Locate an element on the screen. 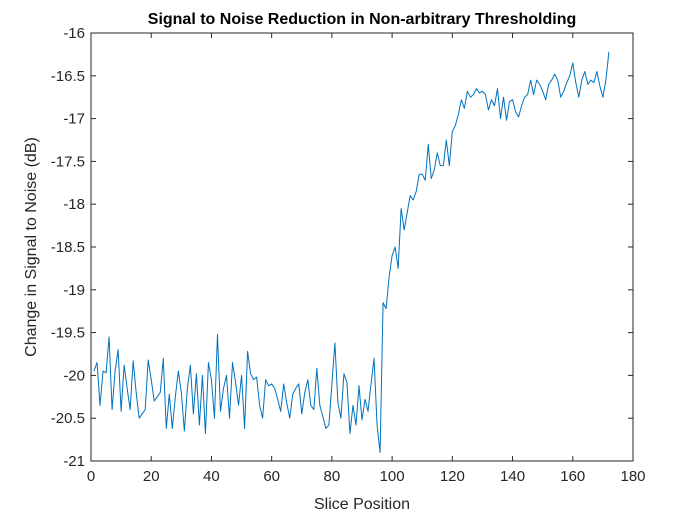 This screenshot has height=517, width=692. y-tick-label: -16.5 is located at coordinates (68, 76).